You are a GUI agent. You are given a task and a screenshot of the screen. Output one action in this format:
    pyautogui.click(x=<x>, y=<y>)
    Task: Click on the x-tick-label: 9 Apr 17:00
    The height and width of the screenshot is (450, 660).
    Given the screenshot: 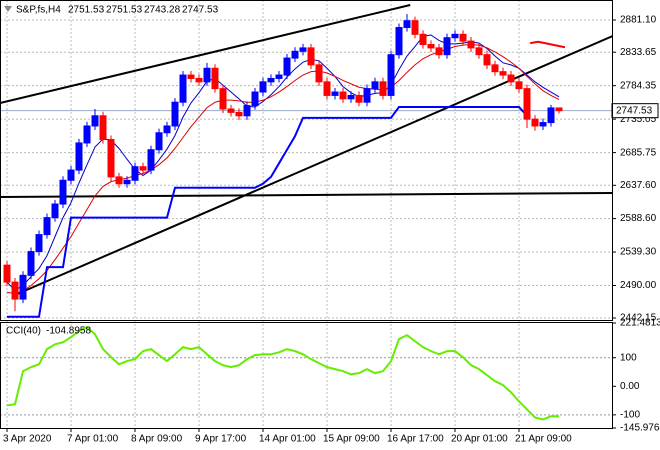 What is the action you would take?
    pyautogui.click(x=221, y=439)
    